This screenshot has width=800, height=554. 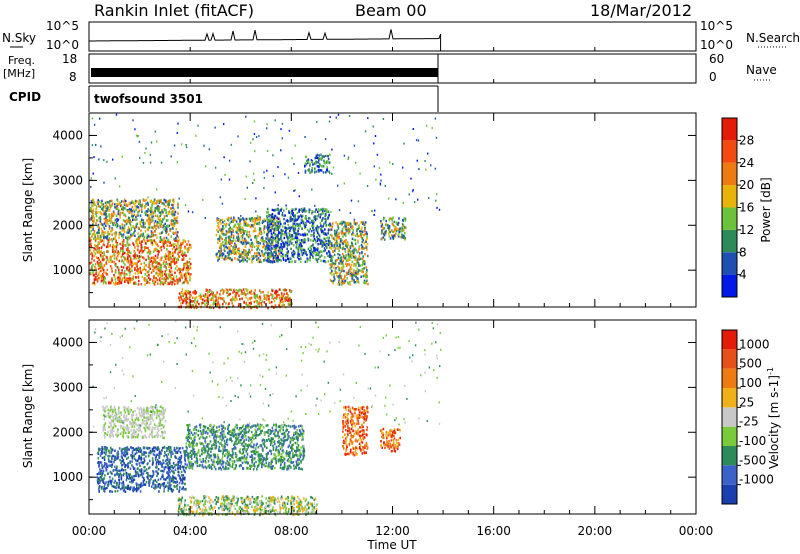 What do you see at coordinates (746, 140) in the screenshot?
I see `colorbar-tick-label: 28` at bounding box center [746, 140].